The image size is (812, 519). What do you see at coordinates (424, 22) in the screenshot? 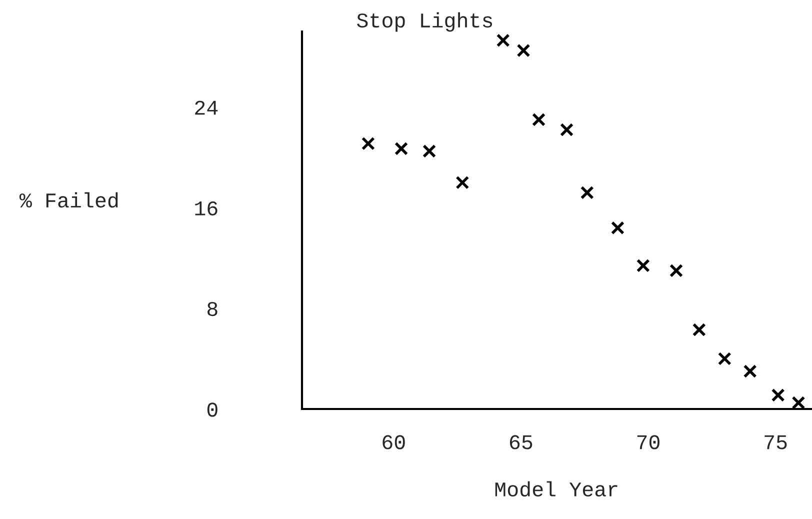
I see `chart-title: Stop Lights` at bounding box center [424, 22].